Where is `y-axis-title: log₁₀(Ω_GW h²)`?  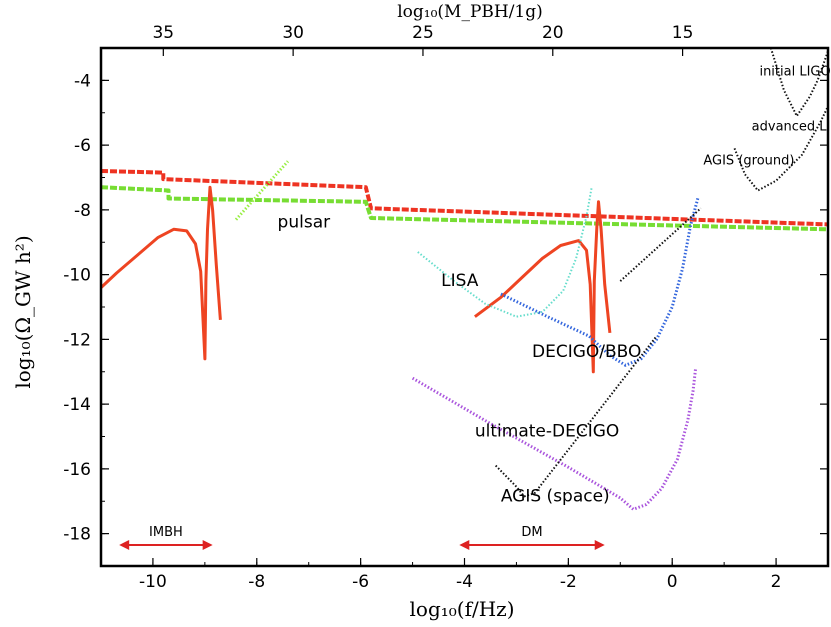
y-axis-title: log₁₀(Ω_GW h²) is located at coordinates (23, 311).